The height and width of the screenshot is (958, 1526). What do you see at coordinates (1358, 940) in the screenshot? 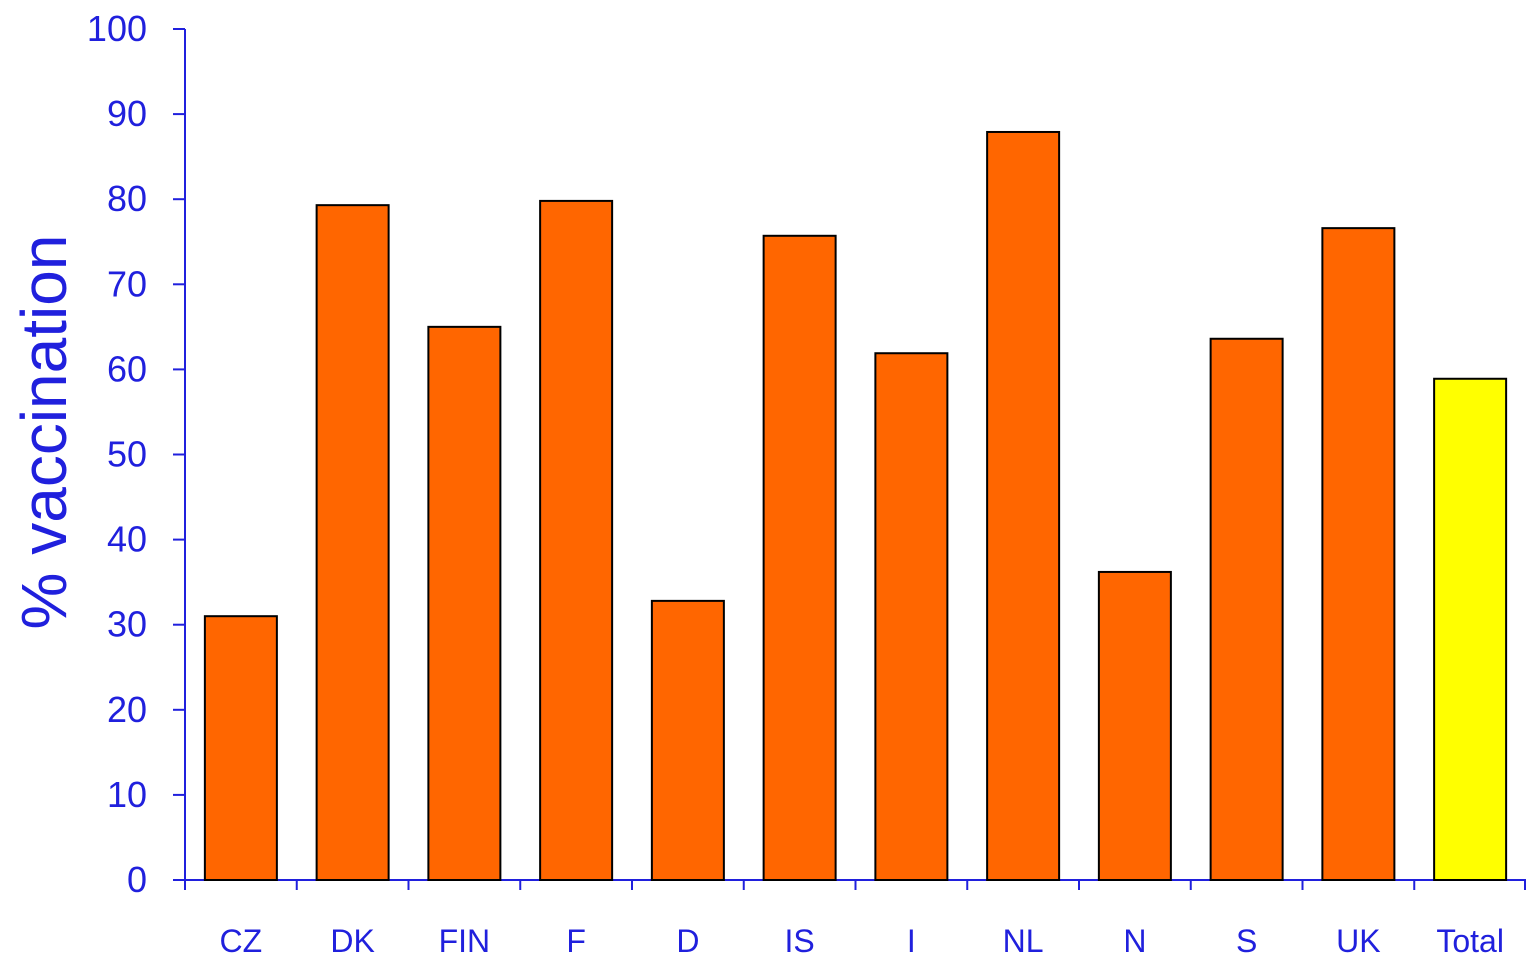
I see `x-category-label: UK` at bounding box center [1358, 940].